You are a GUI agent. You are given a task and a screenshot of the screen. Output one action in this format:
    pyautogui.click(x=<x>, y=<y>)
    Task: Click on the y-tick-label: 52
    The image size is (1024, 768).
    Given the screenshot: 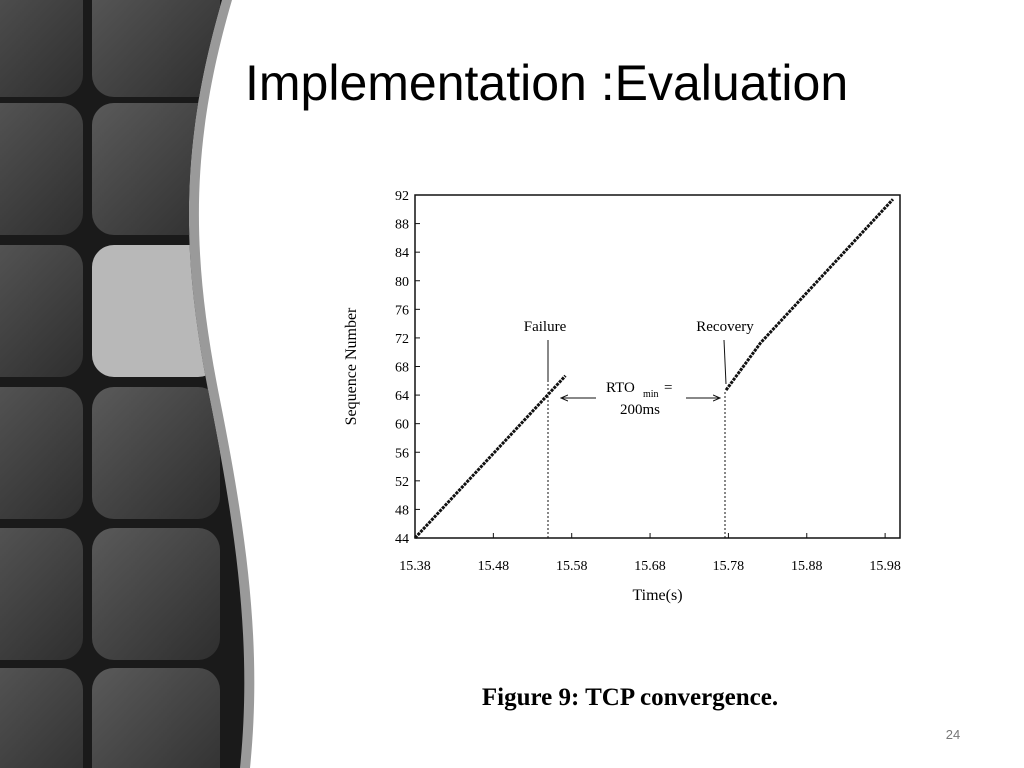 What is the action you would take?
    pyautogui.click(x=402, y=482)
    